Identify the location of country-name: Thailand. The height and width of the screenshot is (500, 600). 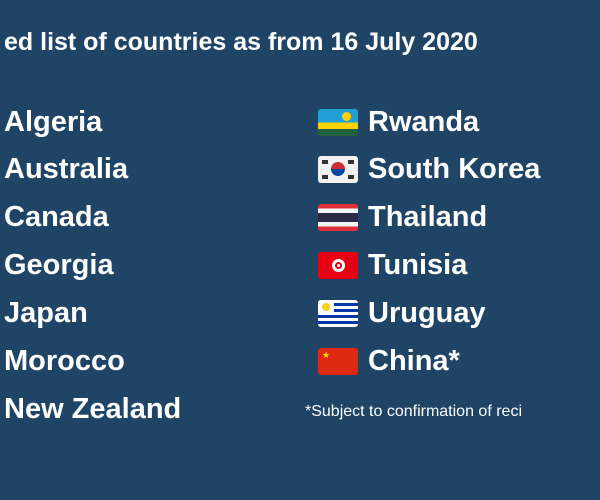
(428, 216).